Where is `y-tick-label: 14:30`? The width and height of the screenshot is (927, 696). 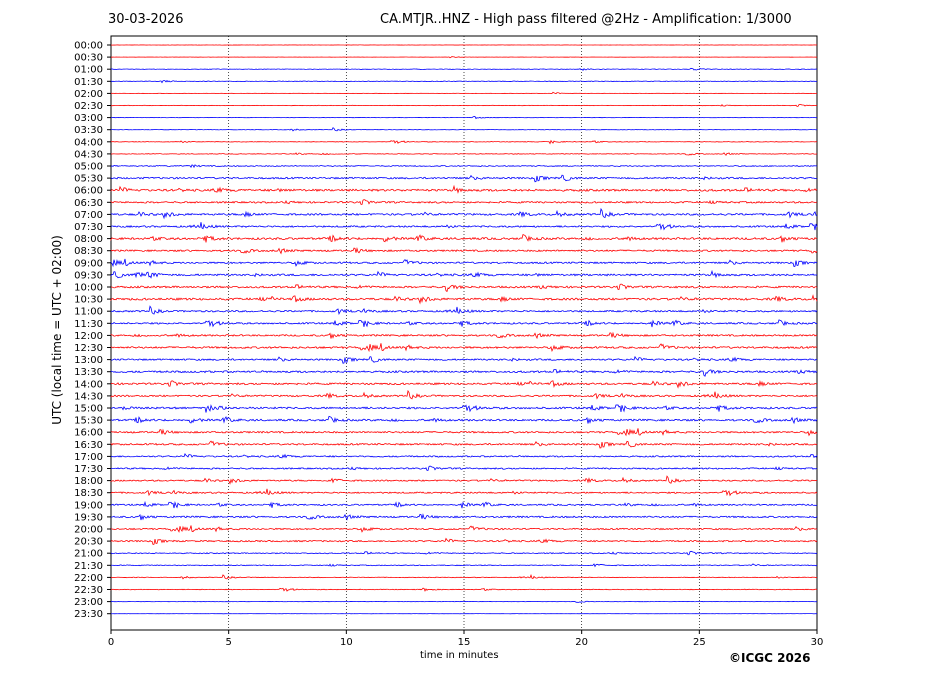
y-tick-label: 14:30 is located at coordinates (88, 396).